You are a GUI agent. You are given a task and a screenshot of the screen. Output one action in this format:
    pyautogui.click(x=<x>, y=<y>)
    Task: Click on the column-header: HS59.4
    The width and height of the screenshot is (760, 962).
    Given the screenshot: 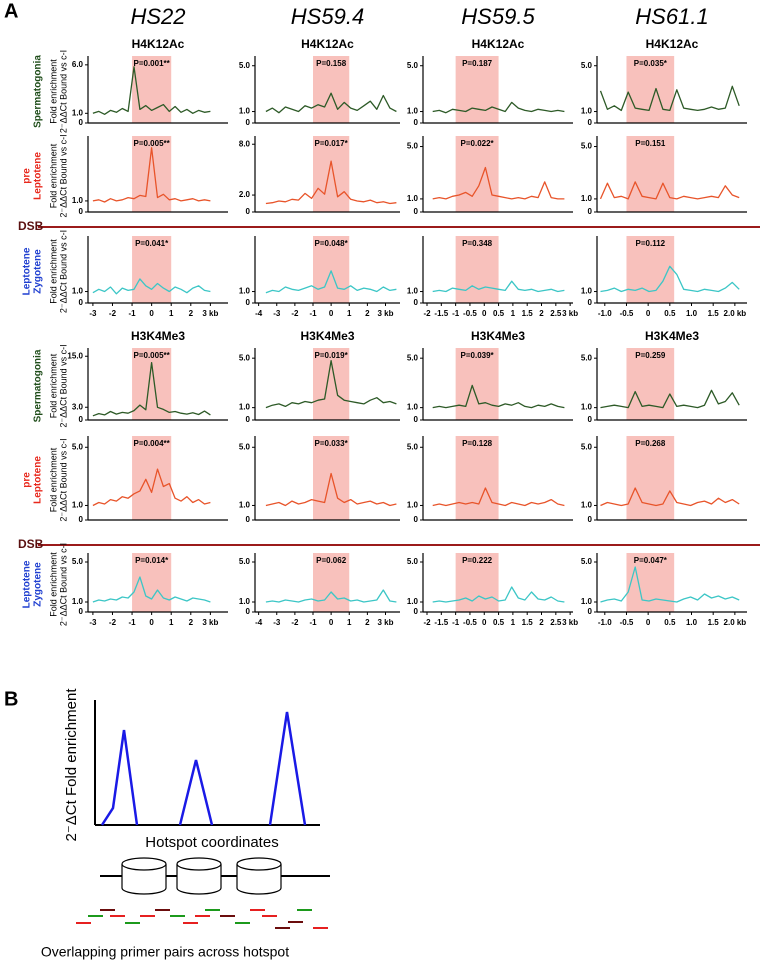 What is the action you would take?
    pyautogui.click(x=327, y=16)
    